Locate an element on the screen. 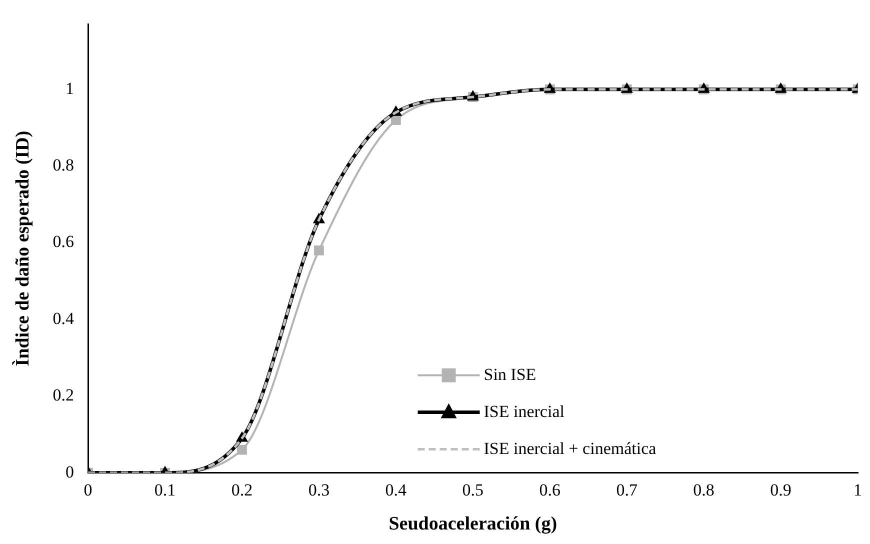 This screenshot has width=870, height=544. x-tick-label: 0.8 is located at coordinates (703, 490).